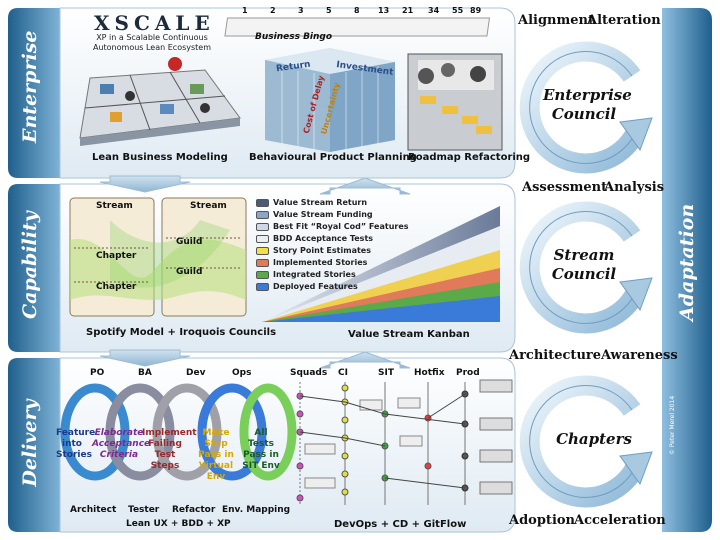  Describe the element at coordinates (242, 373) in the screenshot. I see `role-top: Ops` at that location.